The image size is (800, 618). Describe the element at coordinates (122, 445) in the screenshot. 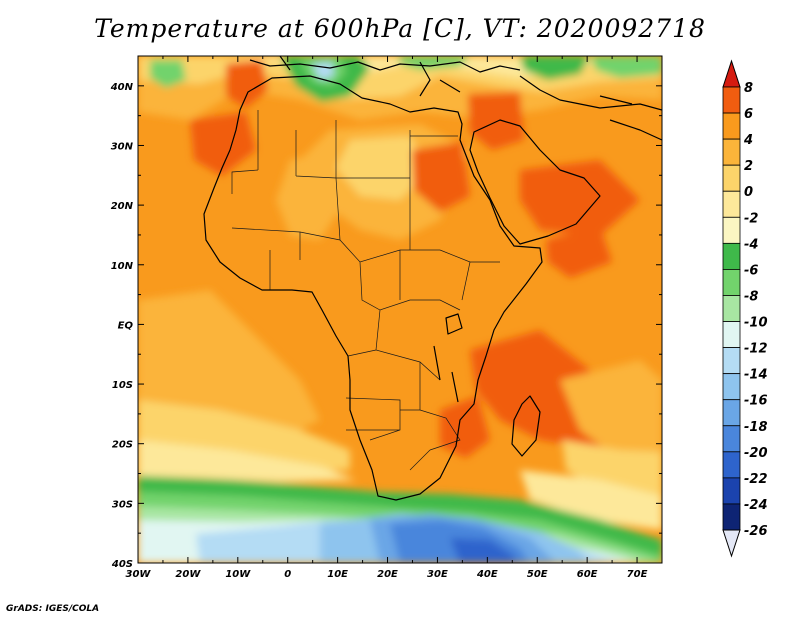

I see `lat-label: 20S` at that location.